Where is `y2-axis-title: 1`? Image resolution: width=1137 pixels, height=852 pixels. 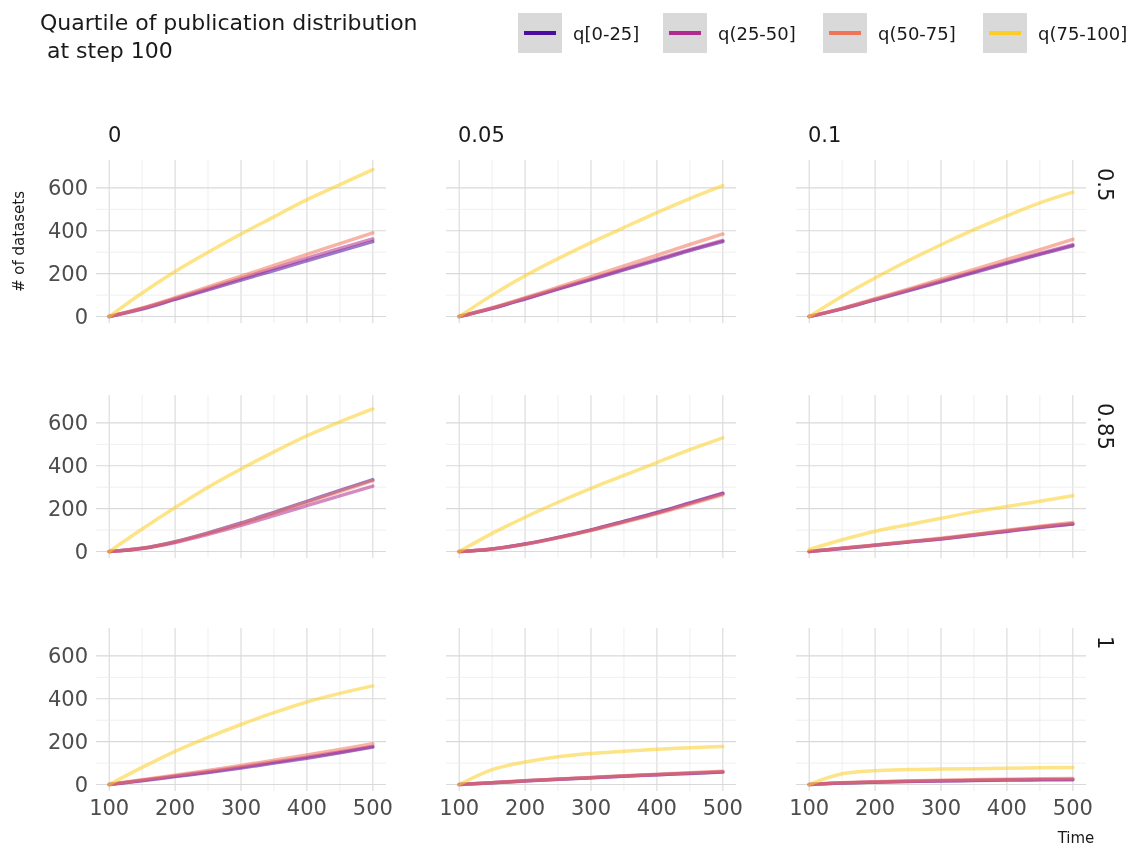
y2-axis-title: 1 is located at coordinates (1105, 643).